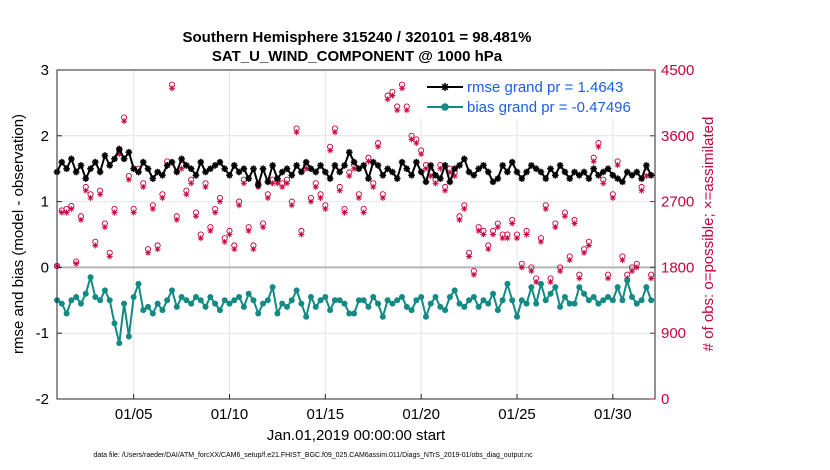 The image size is (830, 470). I want to click on y2-tick-label: 900, so click(673, 333).